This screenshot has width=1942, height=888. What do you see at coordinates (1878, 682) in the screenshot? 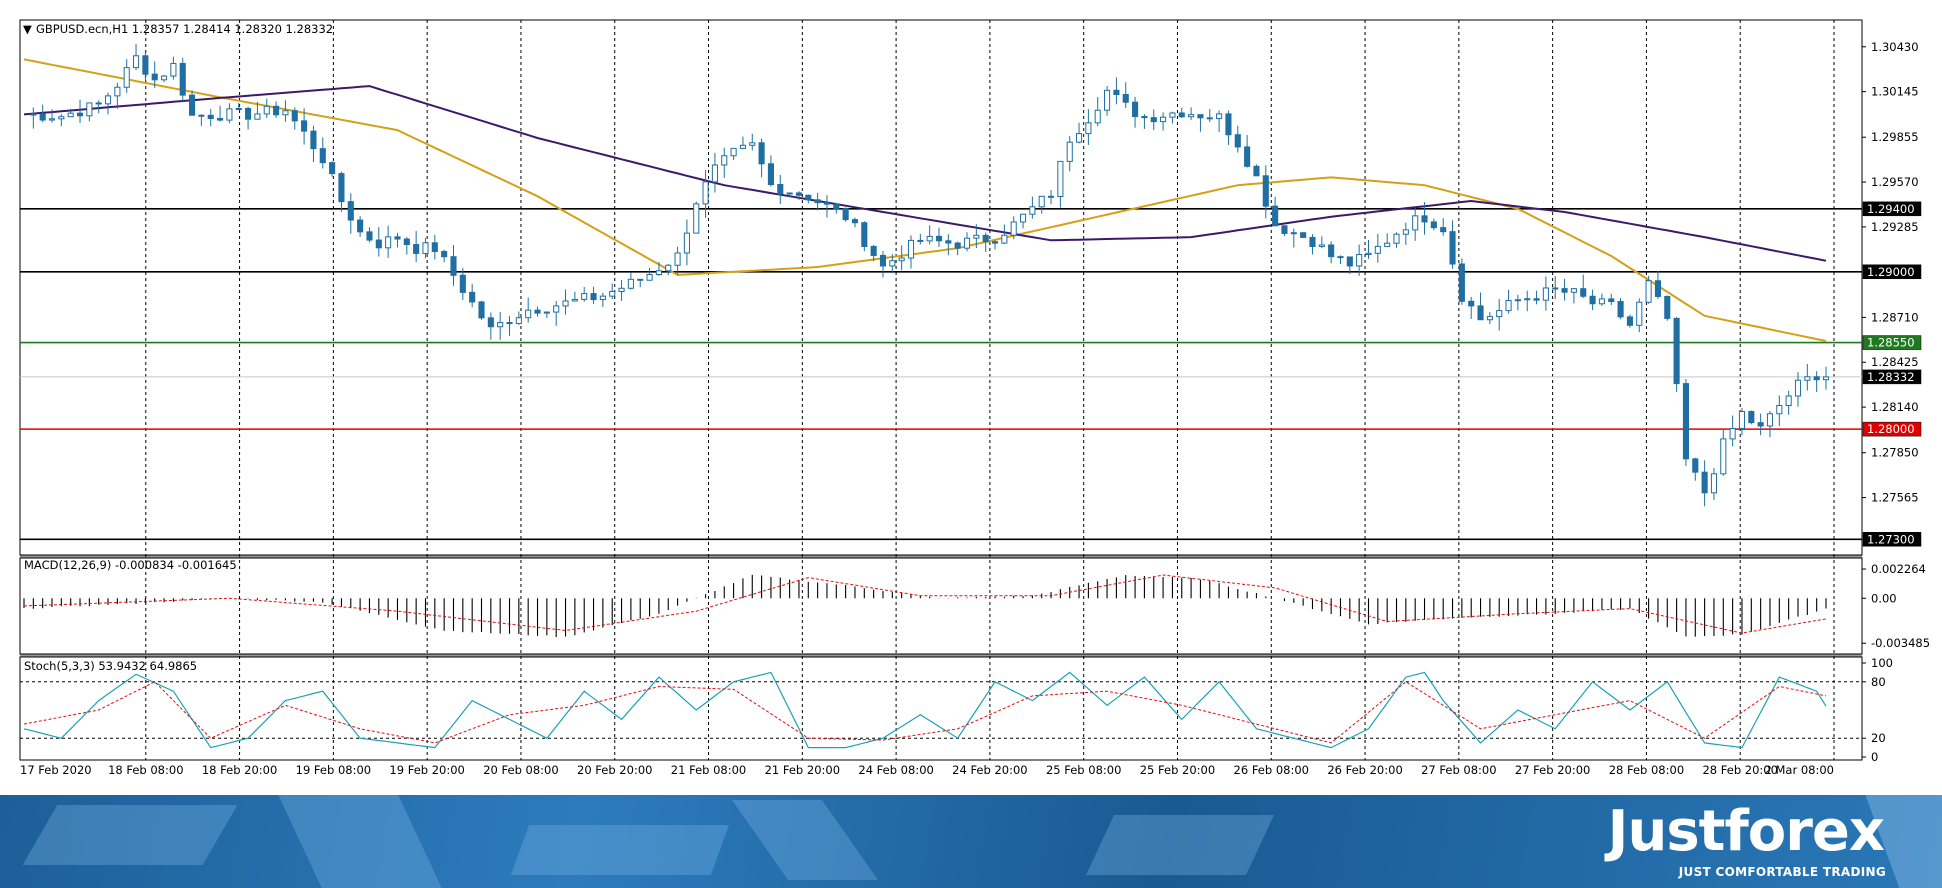
I see `stoch-tick-label: 80` at bounding box center [1878, 682].